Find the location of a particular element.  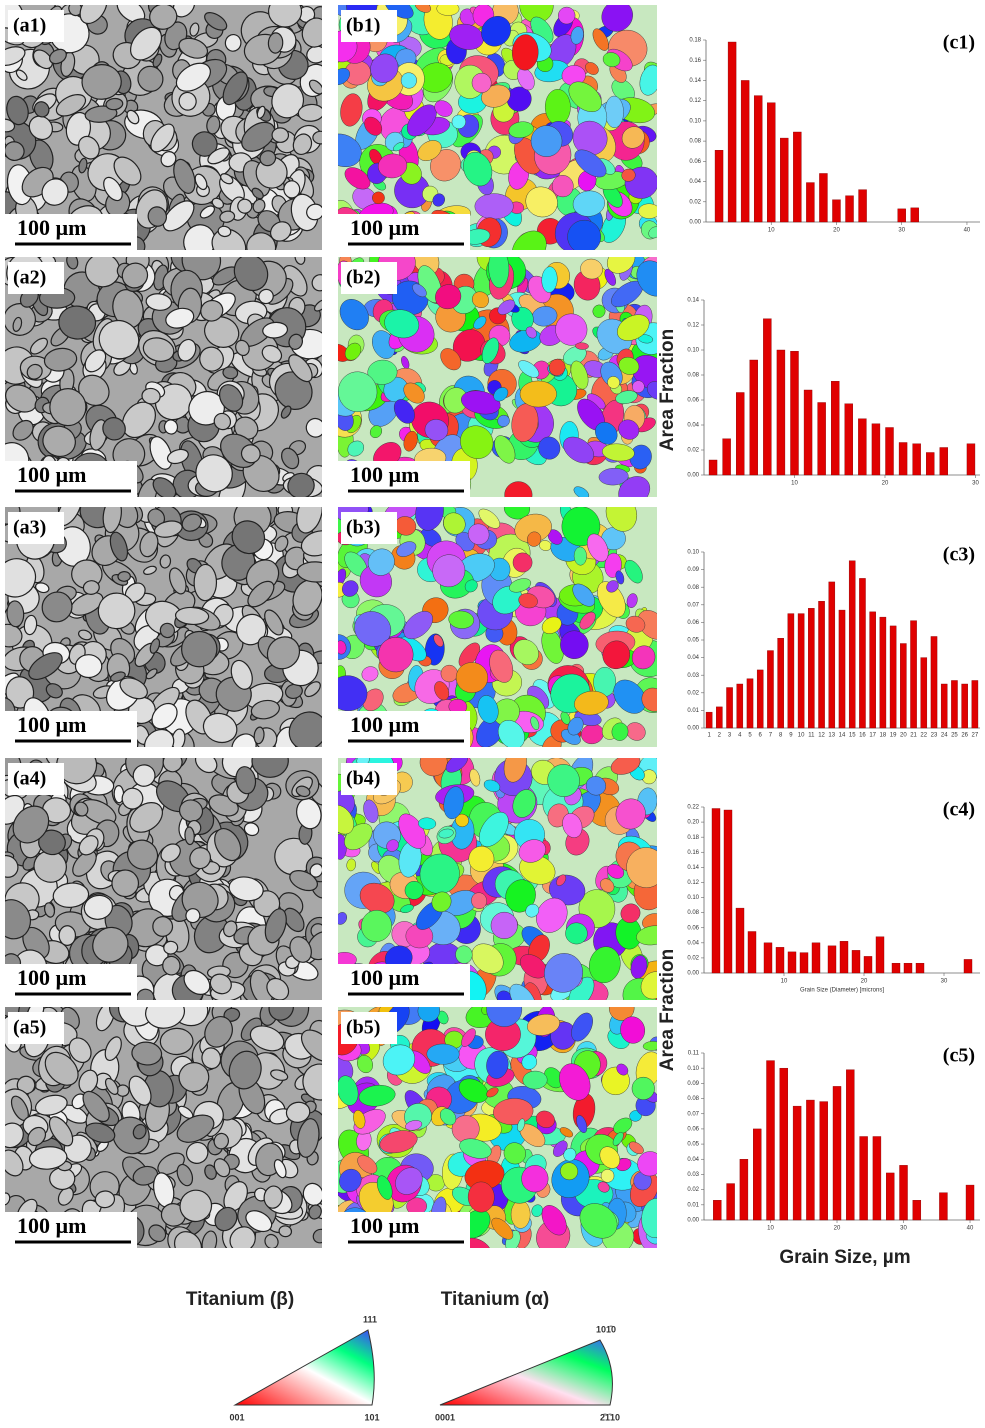

y-tick-label: 0.05 is located at coordinates (693, 1145).